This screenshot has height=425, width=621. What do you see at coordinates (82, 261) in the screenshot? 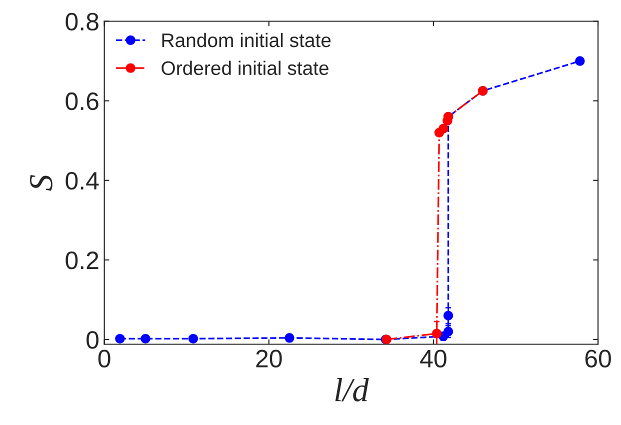
I see `y-tick-label: 0.2` at bounding box center [82, 261].